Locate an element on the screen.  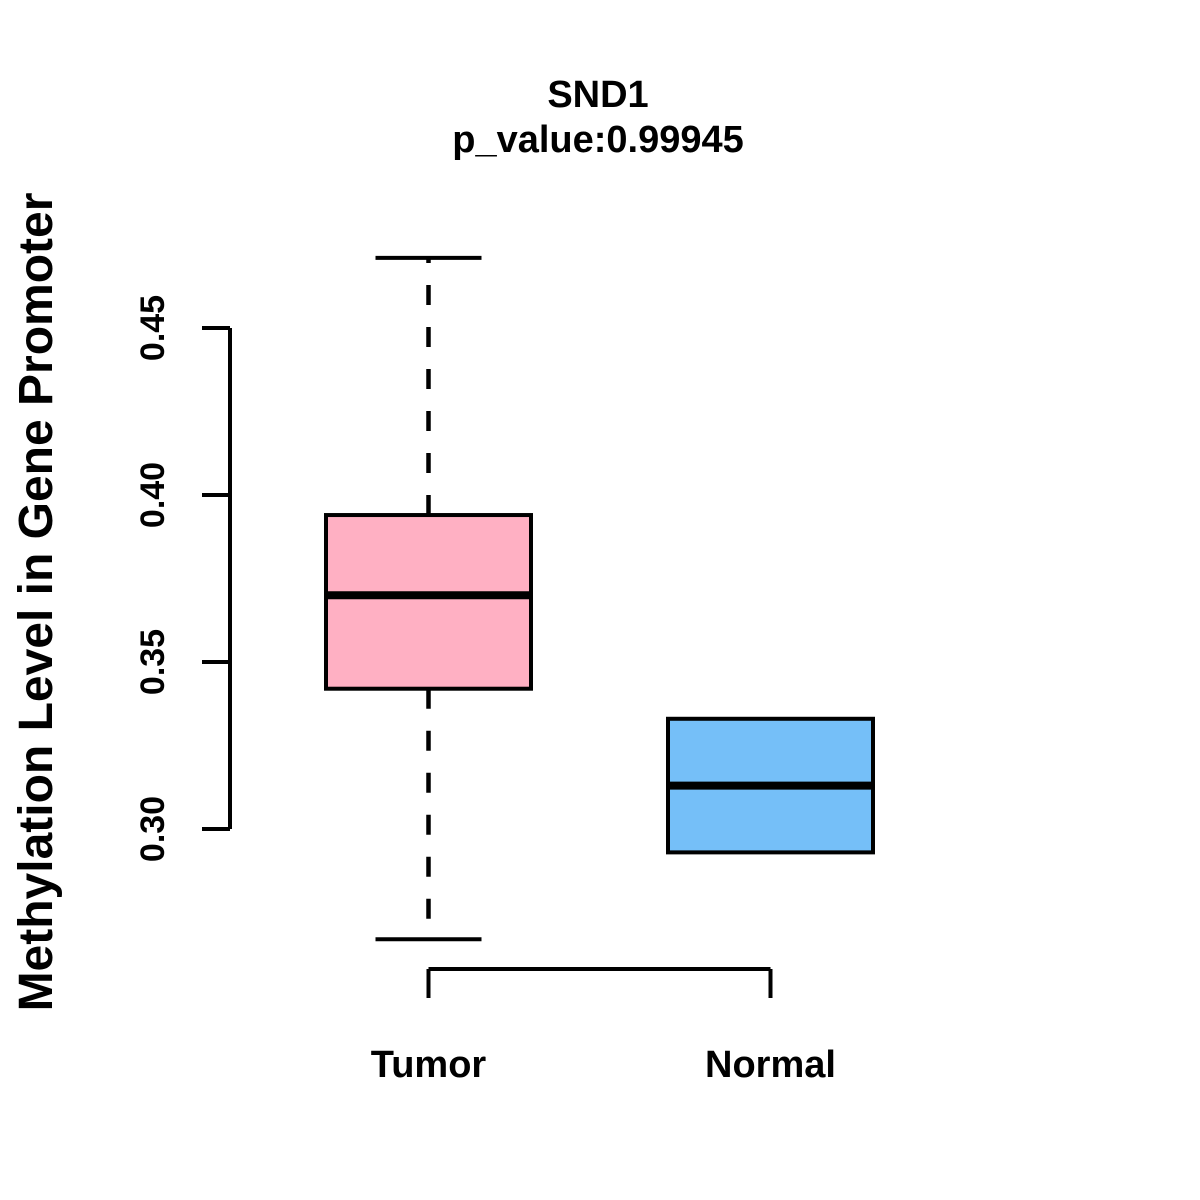
y-axis-title: Methylation Level in Gene Promoter is located at coordinates (36, 602).